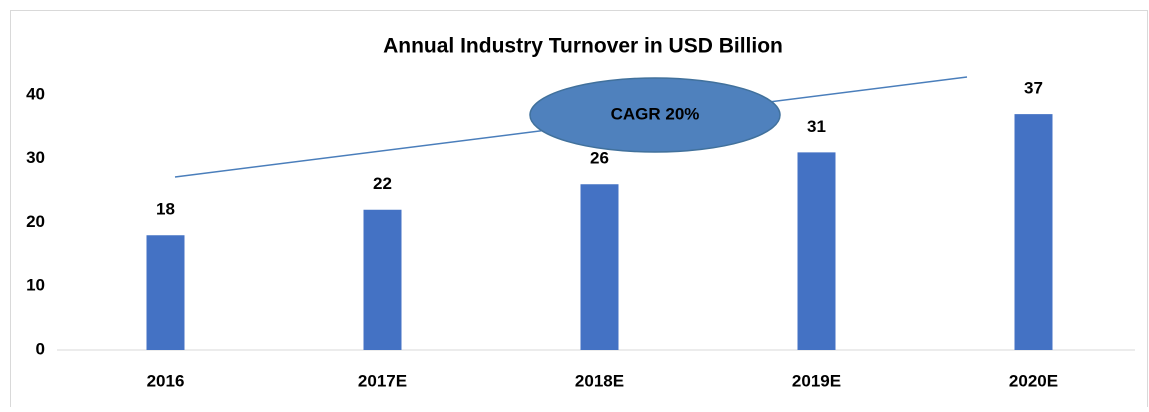 This screenshot has width=1149, height=412. What do you see at coordinates (166, 380) in the screenshot?
I see `x-tick-label: 2016` at bounding box center [166, 380].